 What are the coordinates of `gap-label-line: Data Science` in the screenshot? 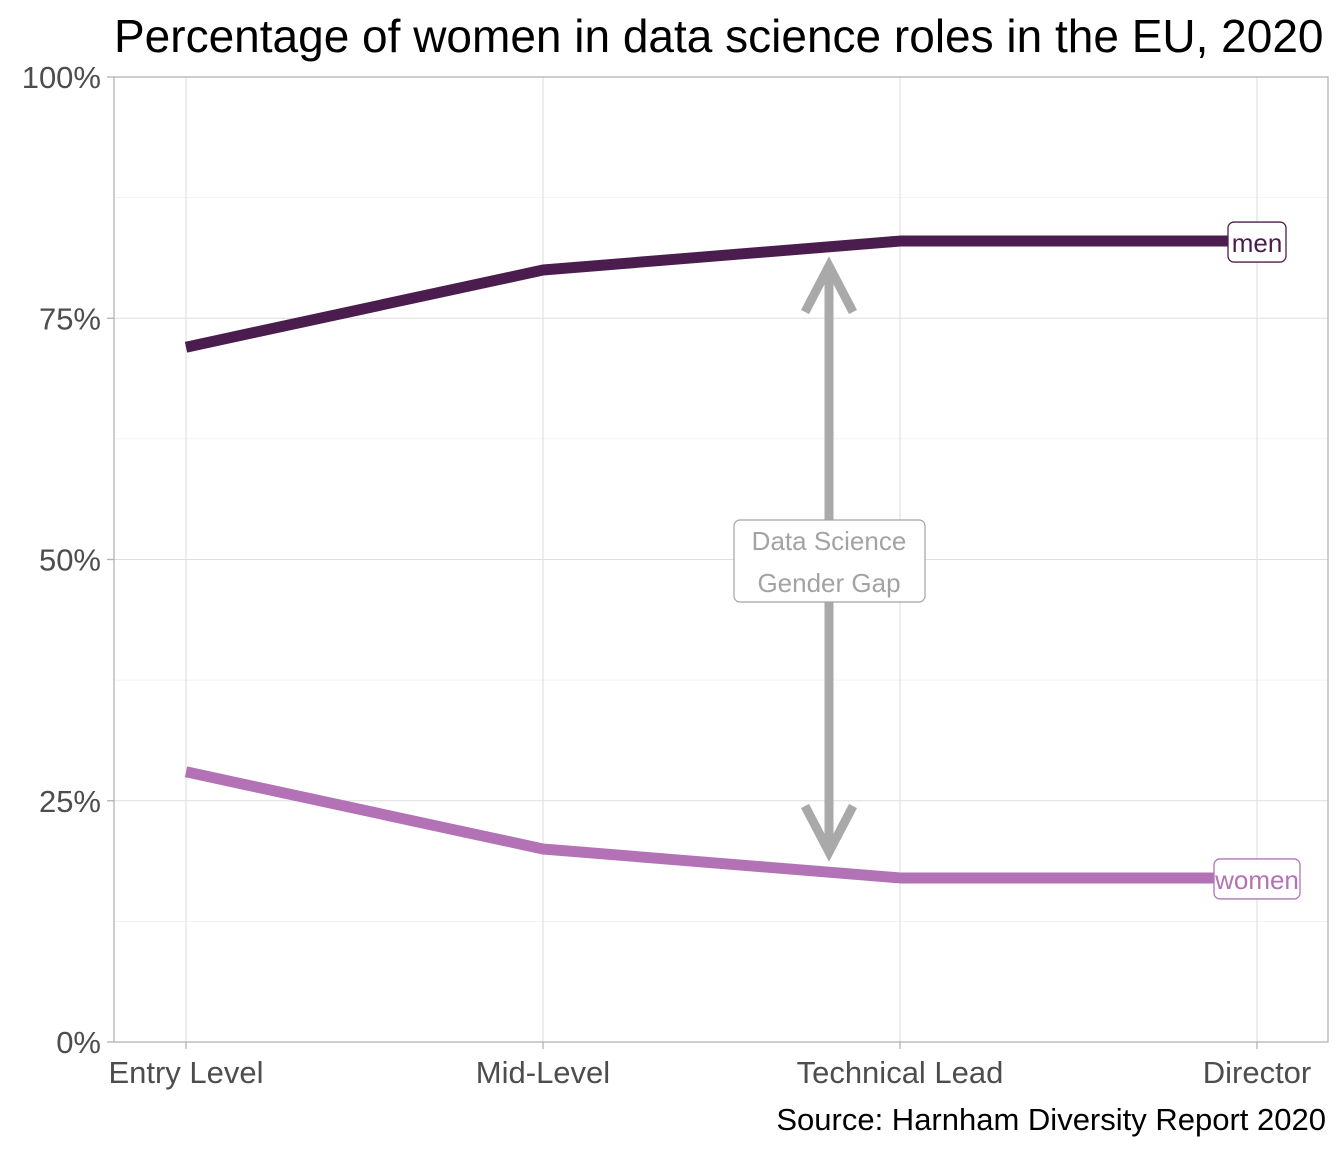 It's located at (829, 541).